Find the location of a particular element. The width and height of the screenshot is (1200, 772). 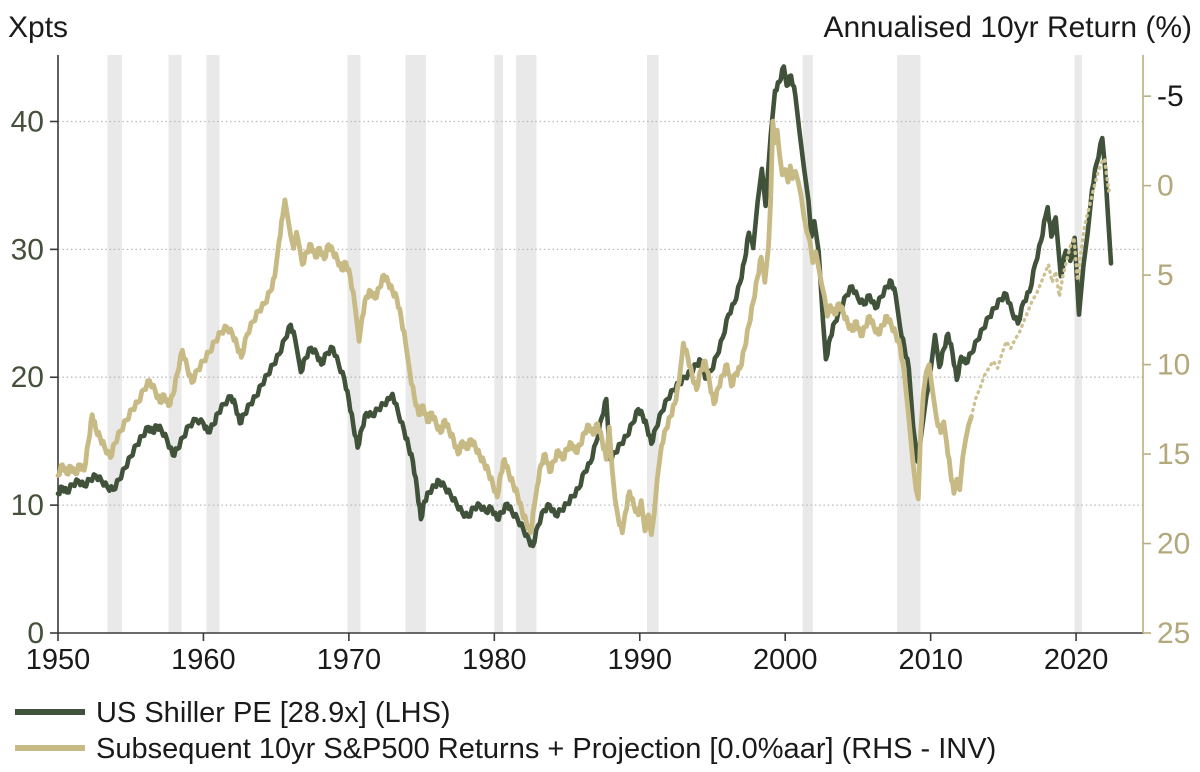

x-tick-label: 2010 is located at coordinates (930, 660).